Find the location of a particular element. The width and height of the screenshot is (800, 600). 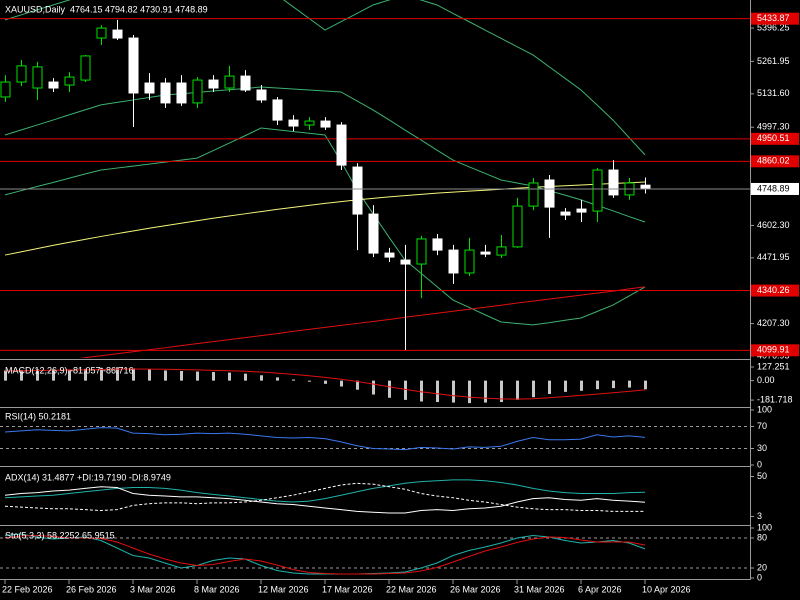

x-tick-label: 17 Mar 2026 is located at coordinates (347, 589).